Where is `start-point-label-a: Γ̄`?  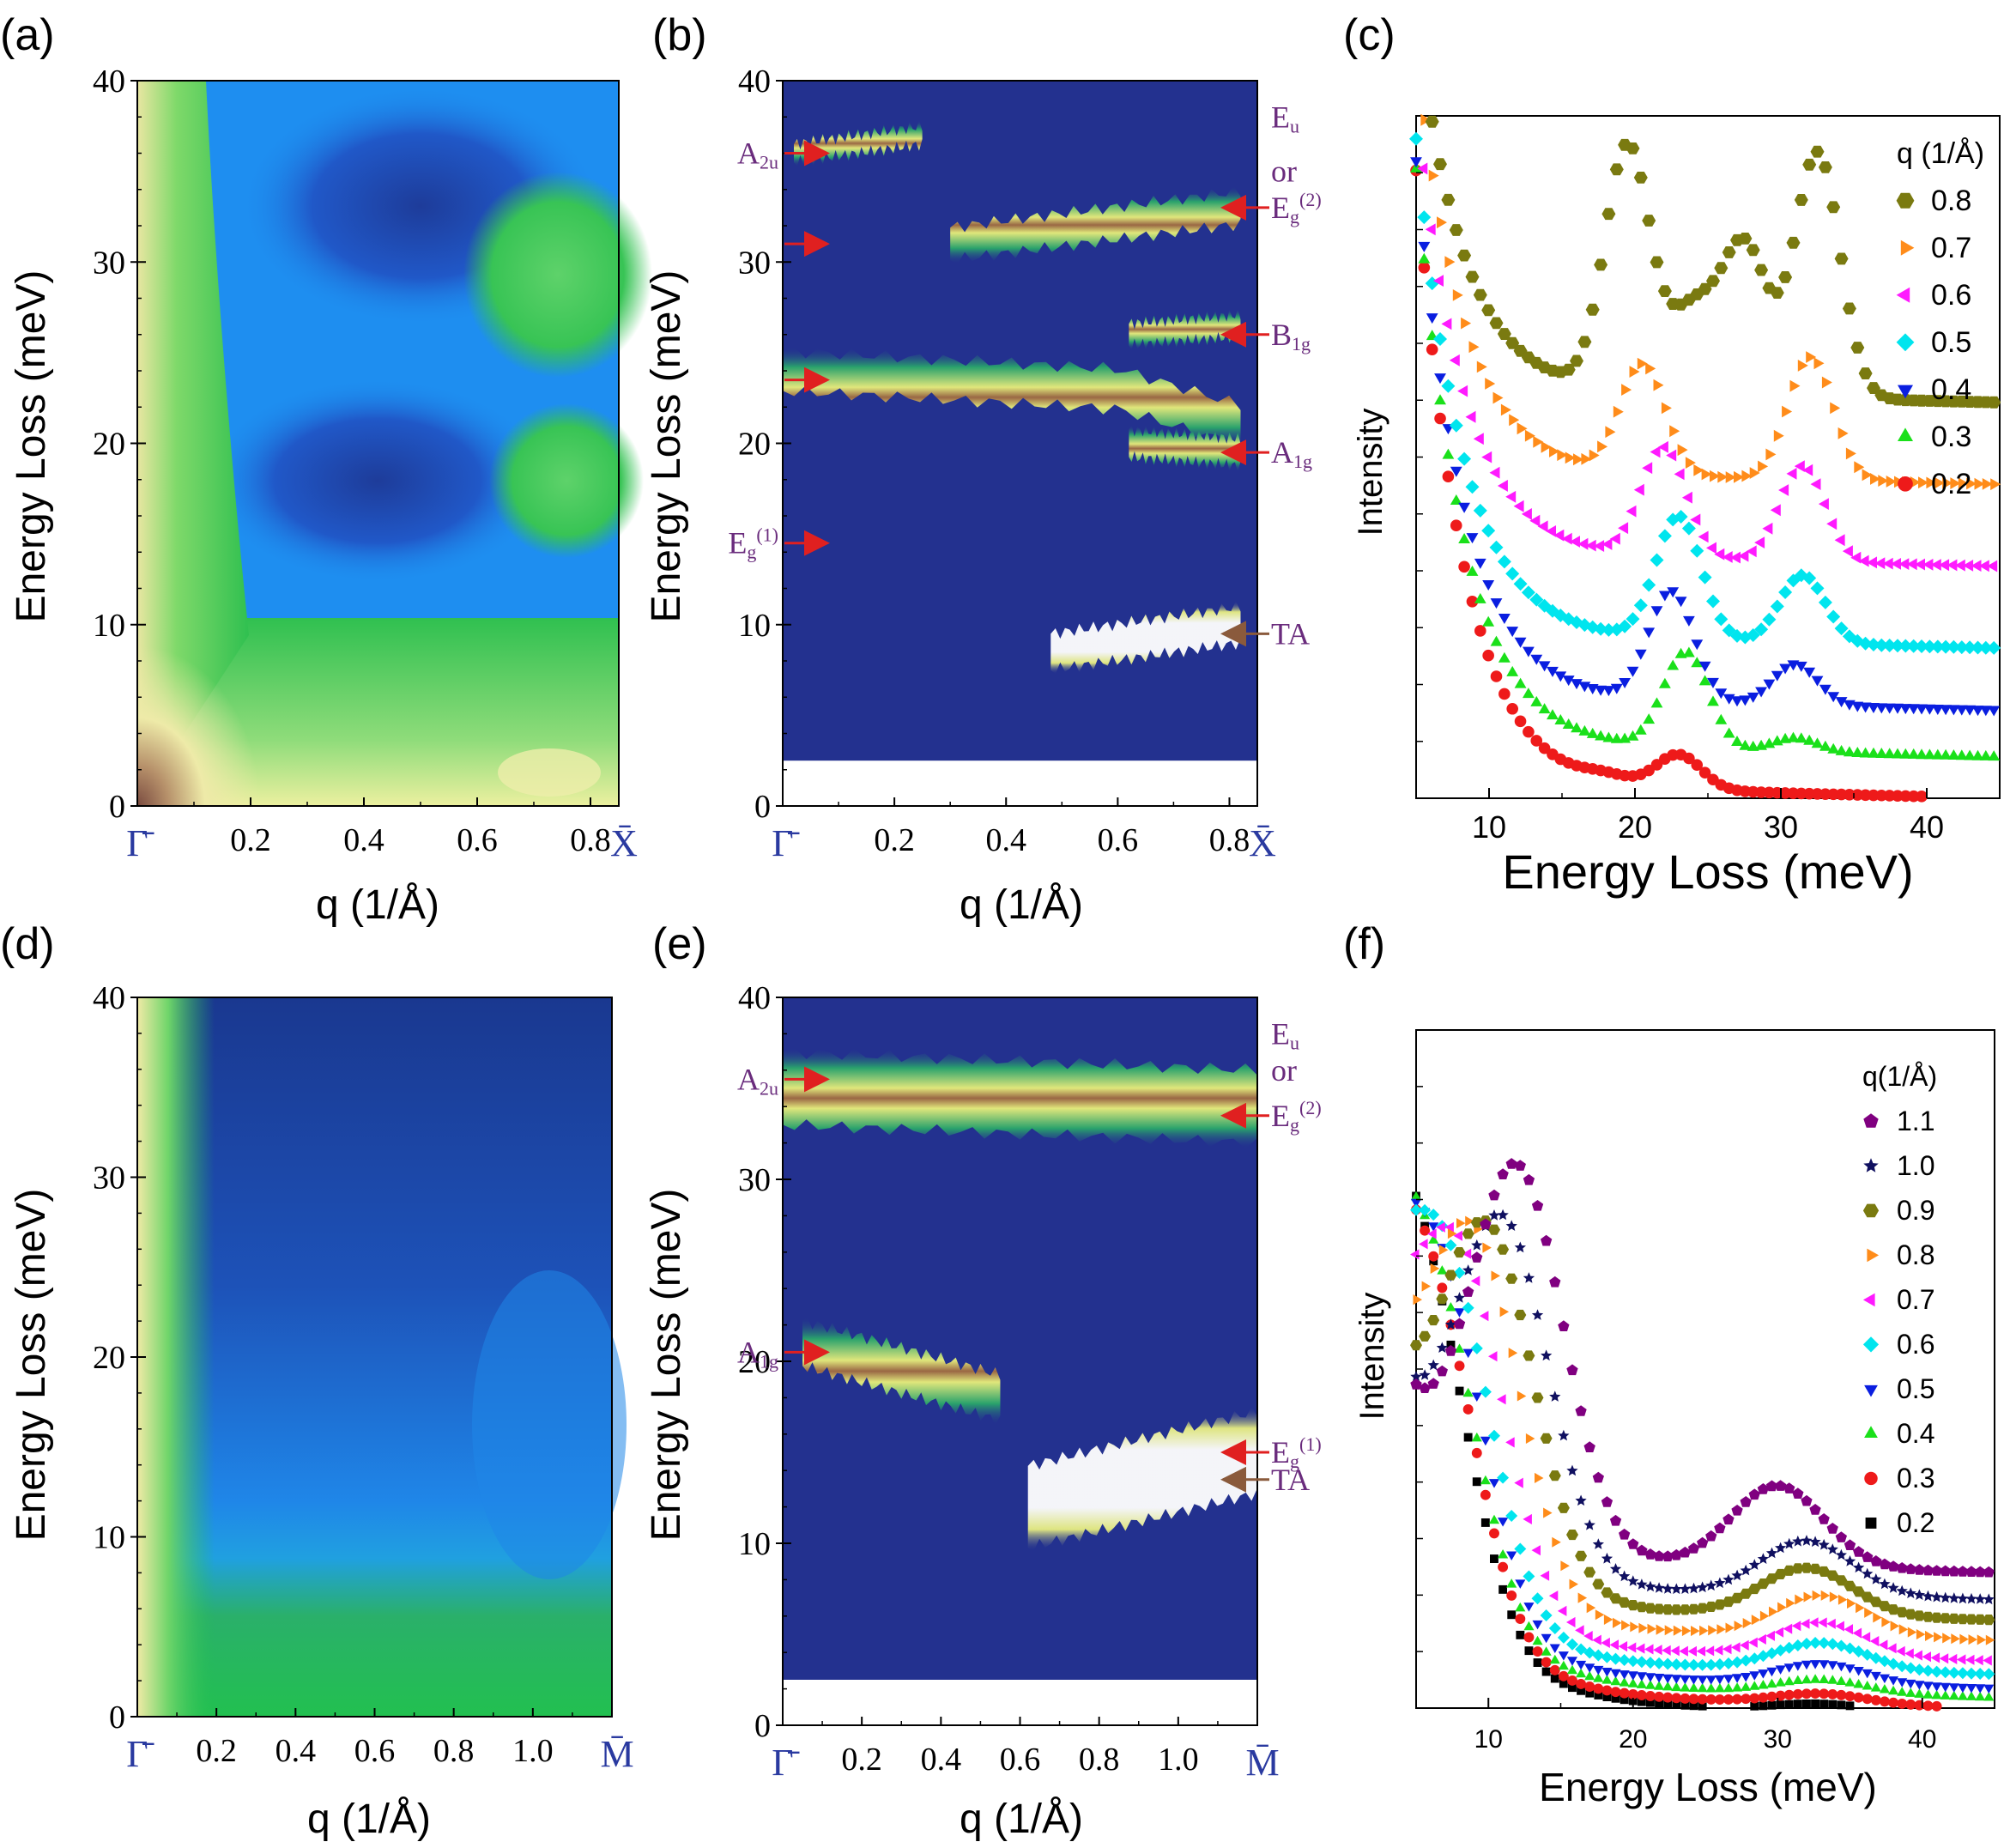
start-point-label-a: Γ̄ is located at coordinates (140, 843).